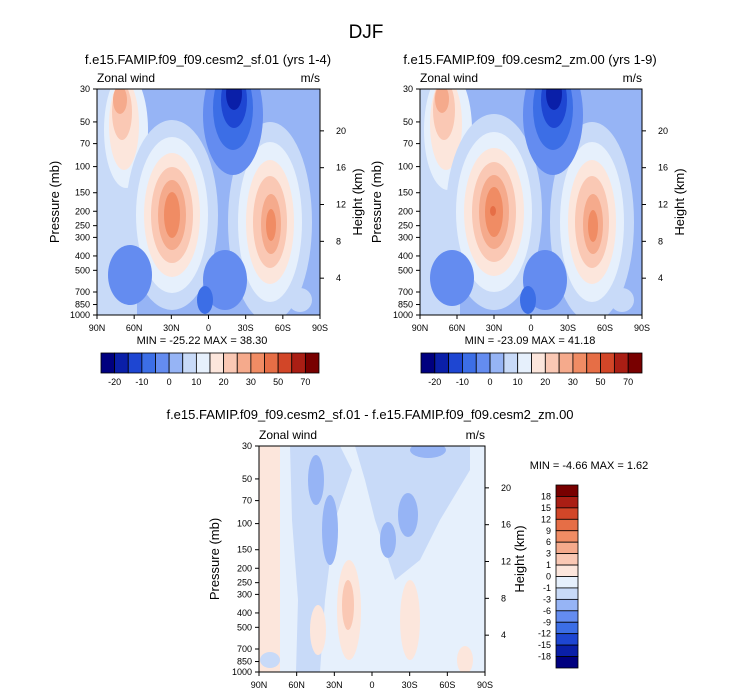  Describe the element at coordinates (251, 382) in the screenshot. I see `colorbar-label: 30` at that location.